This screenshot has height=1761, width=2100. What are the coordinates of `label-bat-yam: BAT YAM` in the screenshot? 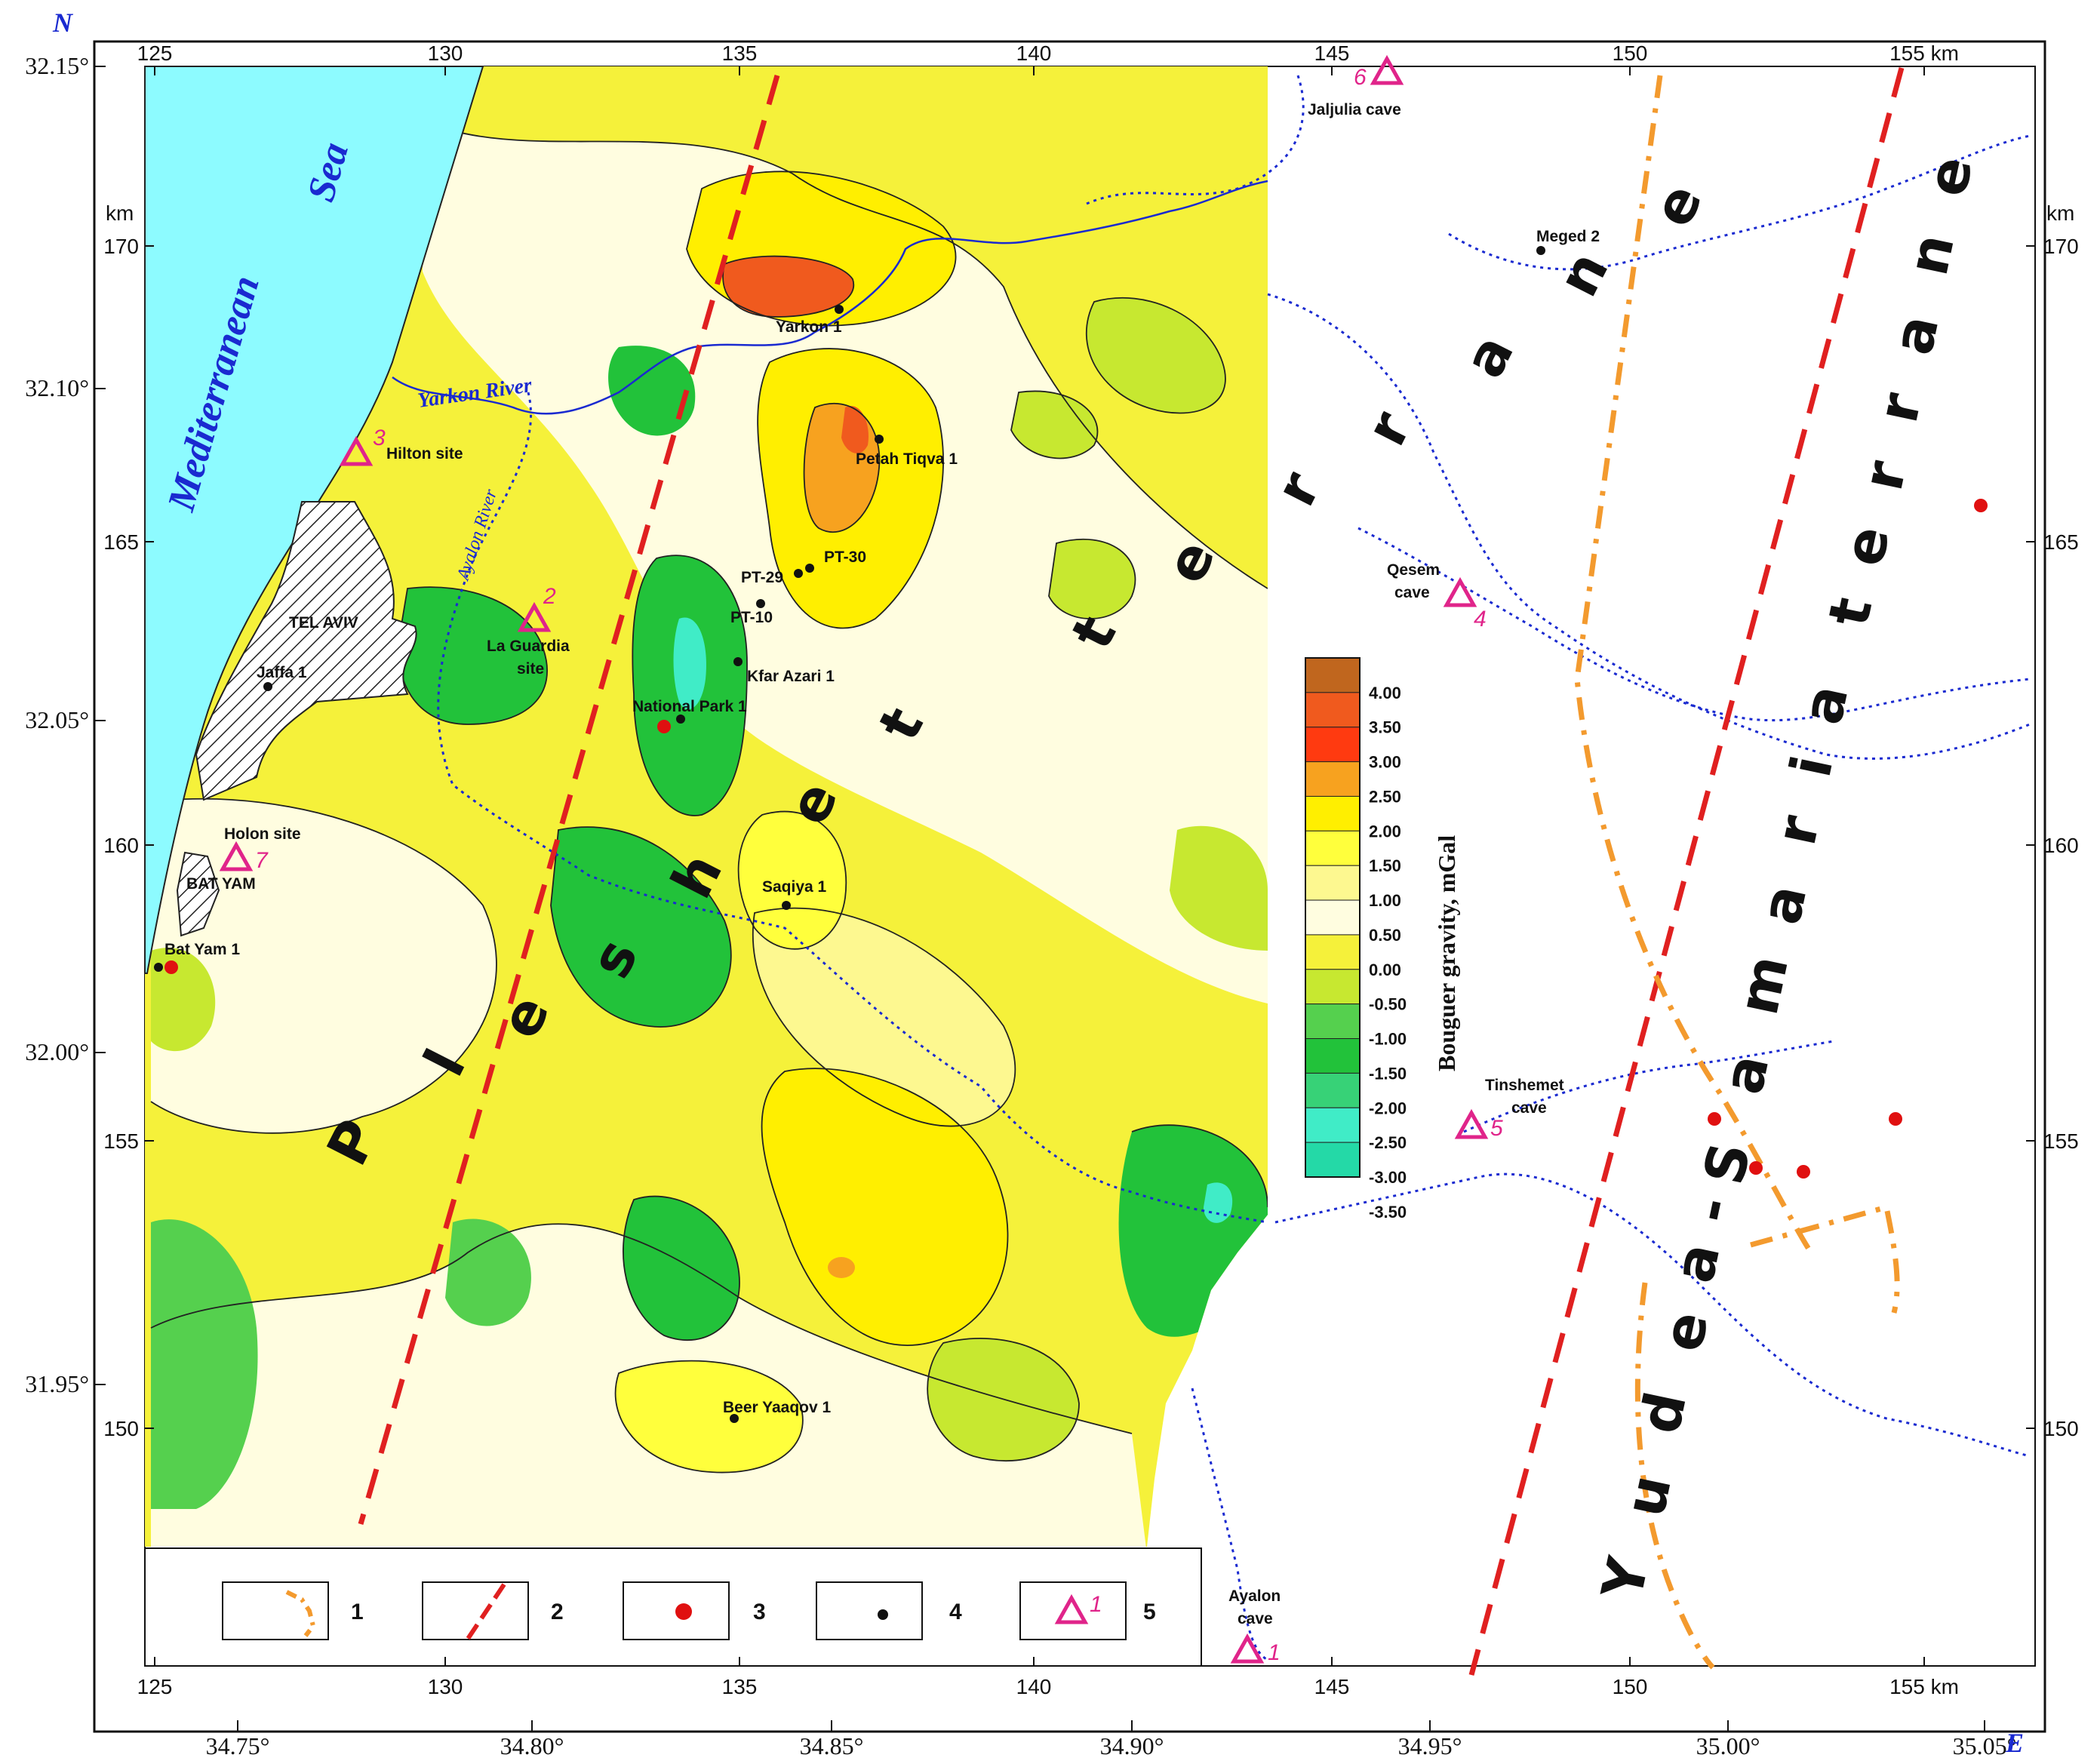 It's located at (221, 884).